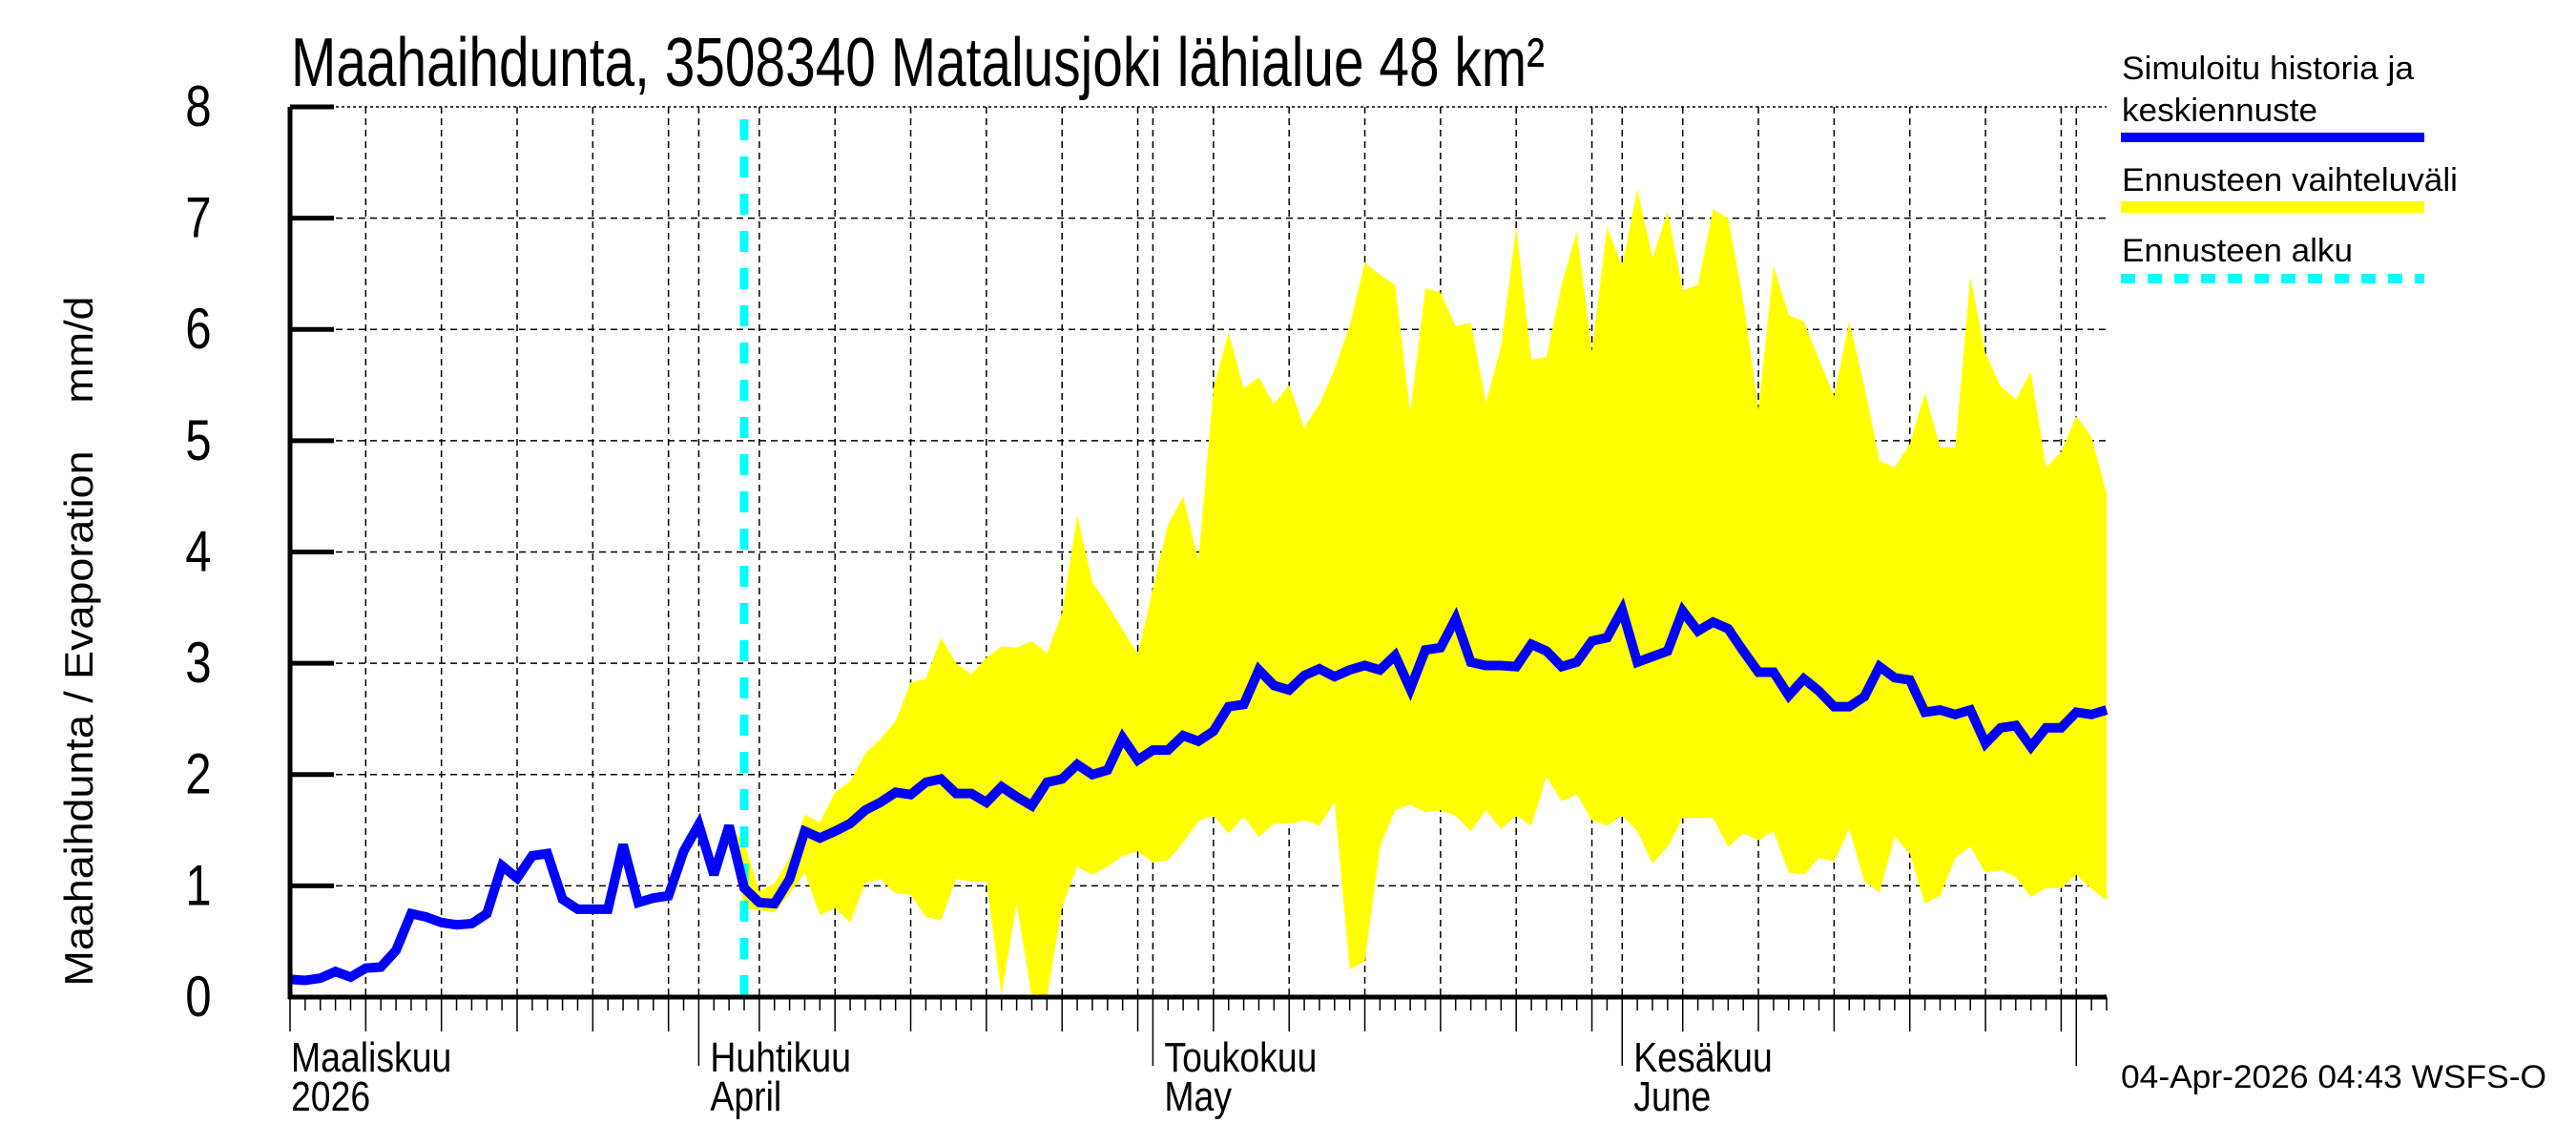 The width and height of the screenshot is (2576, 1145). What do you see at coordinates (330, 1096) in the screenshot?
I see `month-label-en: 2026` at bounding box center [330, 1096].